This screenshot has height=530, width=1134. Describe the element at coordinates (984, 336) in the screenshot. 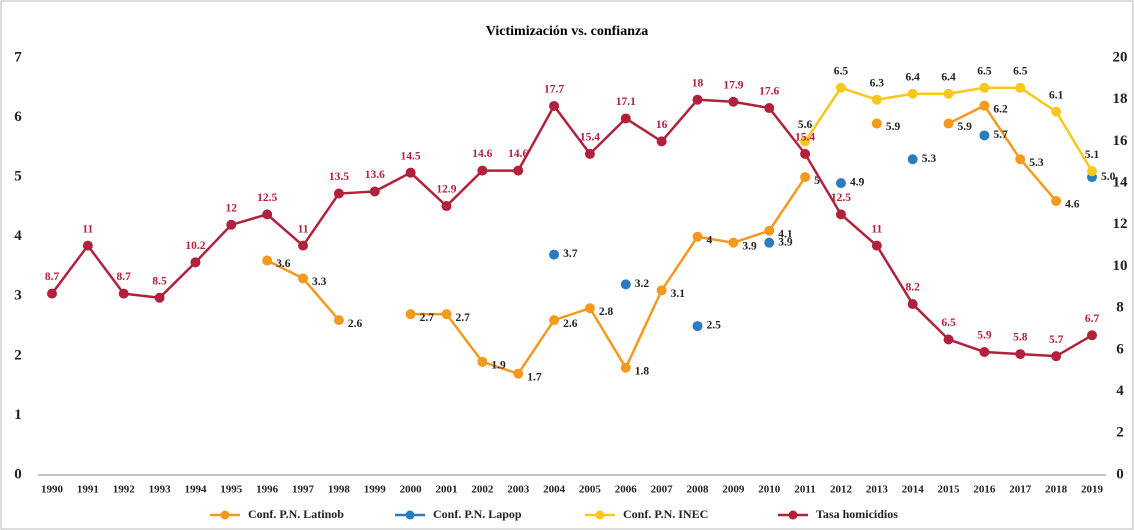

I see `data-label: 5.9` at that location.